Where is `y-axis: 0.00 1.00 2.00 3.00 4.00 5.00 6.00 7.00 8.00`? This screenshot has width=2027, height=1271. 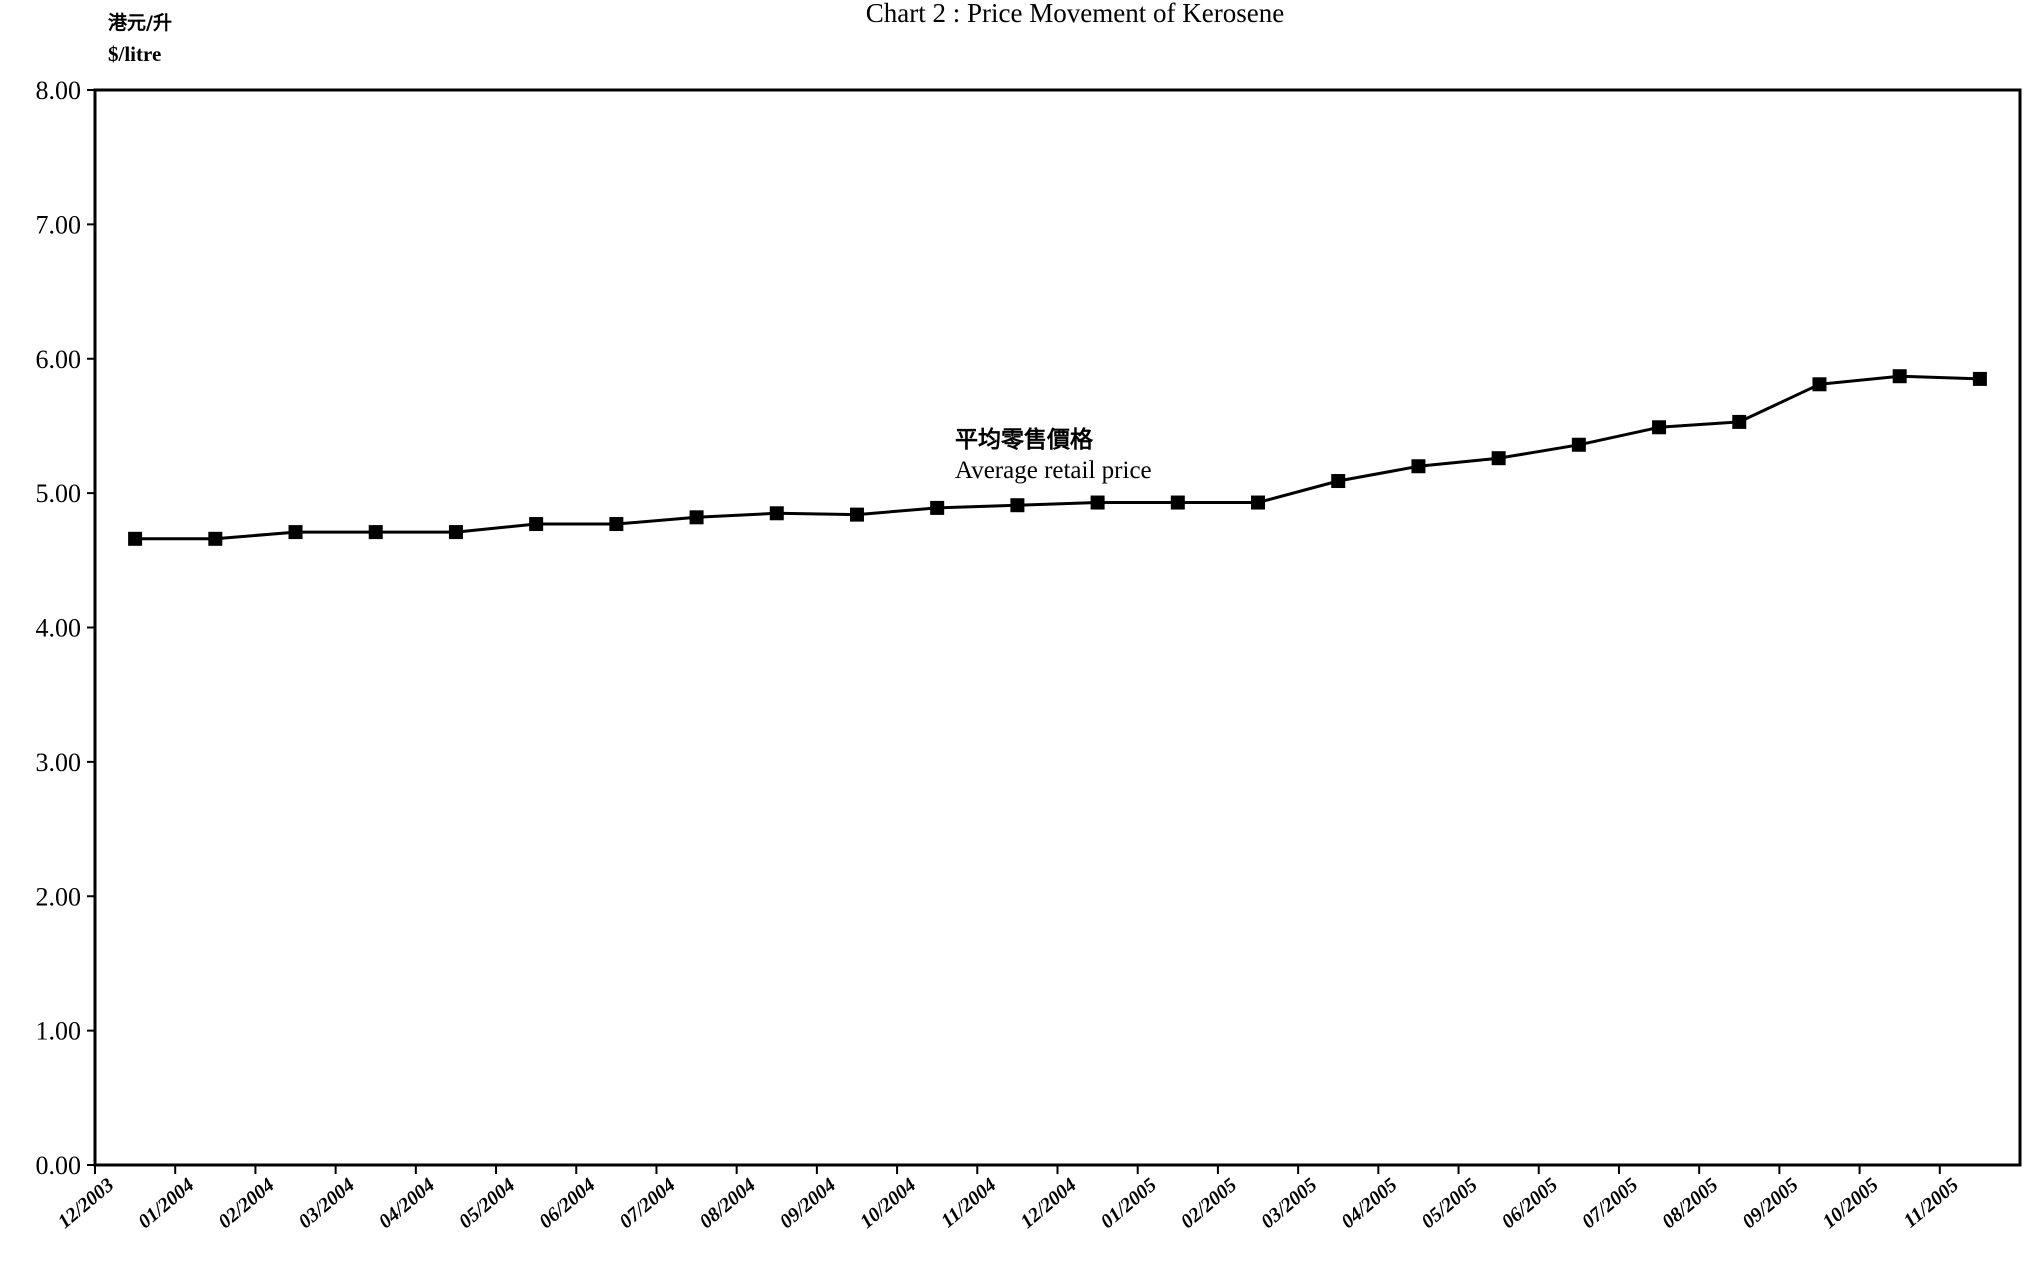 y-axis: 0.00 1.00 2.00 3.00 4.00 5.00 6.00 7.00 8.00 is located at coordinates (65, 628).